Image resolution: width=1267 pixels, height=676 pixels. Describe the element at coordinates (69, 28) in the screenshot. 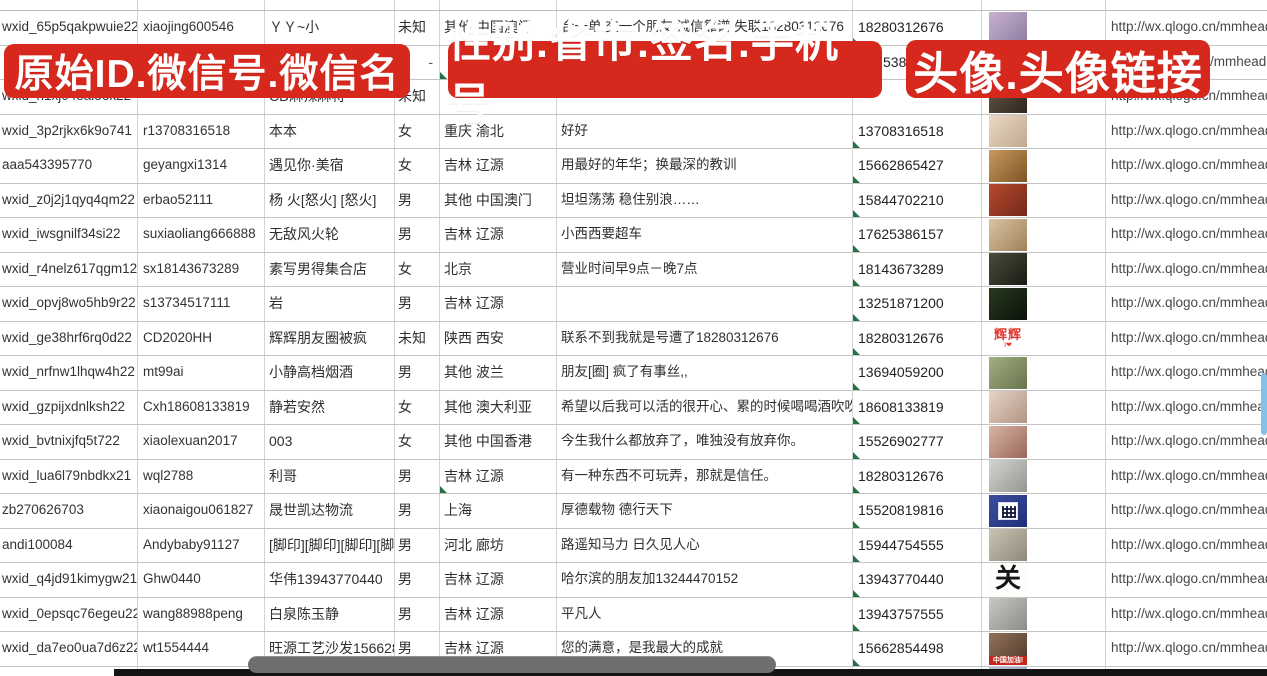

I see `cell-wxid: wxid_65p5qakpwuie22` at that location.